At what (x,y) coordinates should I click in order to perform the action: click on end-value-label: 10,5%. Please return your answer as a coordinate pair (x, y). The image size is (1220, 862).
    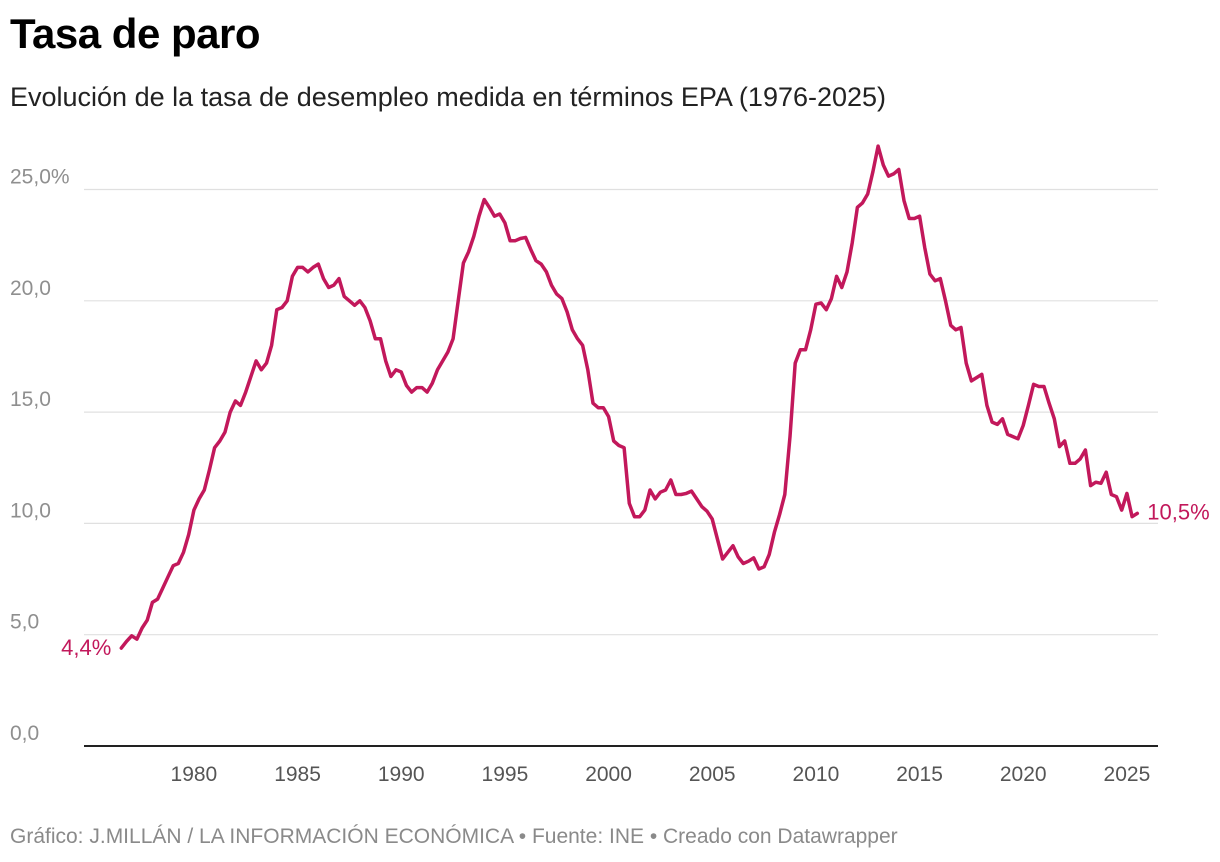
    Looking at the image, I should click on (1178, 511).